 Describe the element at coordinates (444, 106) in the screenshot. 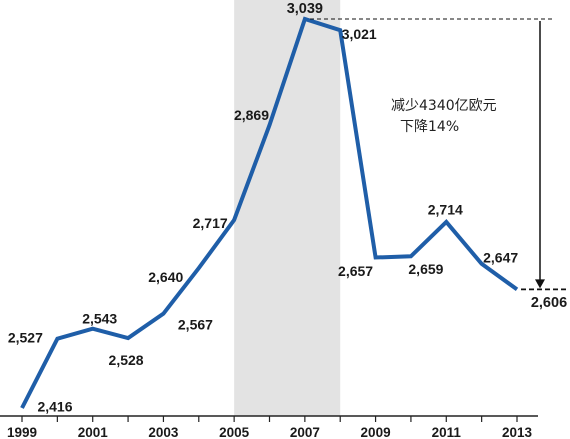

I see `annotation-line-1: 减少4340亿欧元` at that location.